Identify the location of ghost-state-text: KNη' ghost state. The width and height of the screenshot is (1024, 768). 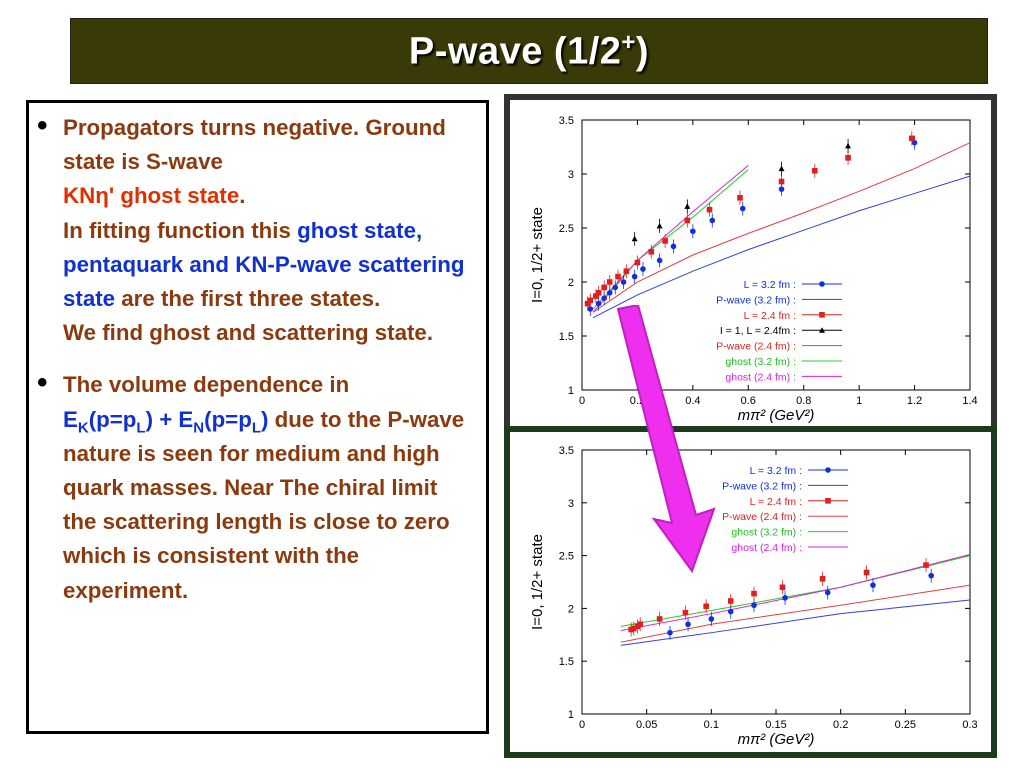
(151, 196).